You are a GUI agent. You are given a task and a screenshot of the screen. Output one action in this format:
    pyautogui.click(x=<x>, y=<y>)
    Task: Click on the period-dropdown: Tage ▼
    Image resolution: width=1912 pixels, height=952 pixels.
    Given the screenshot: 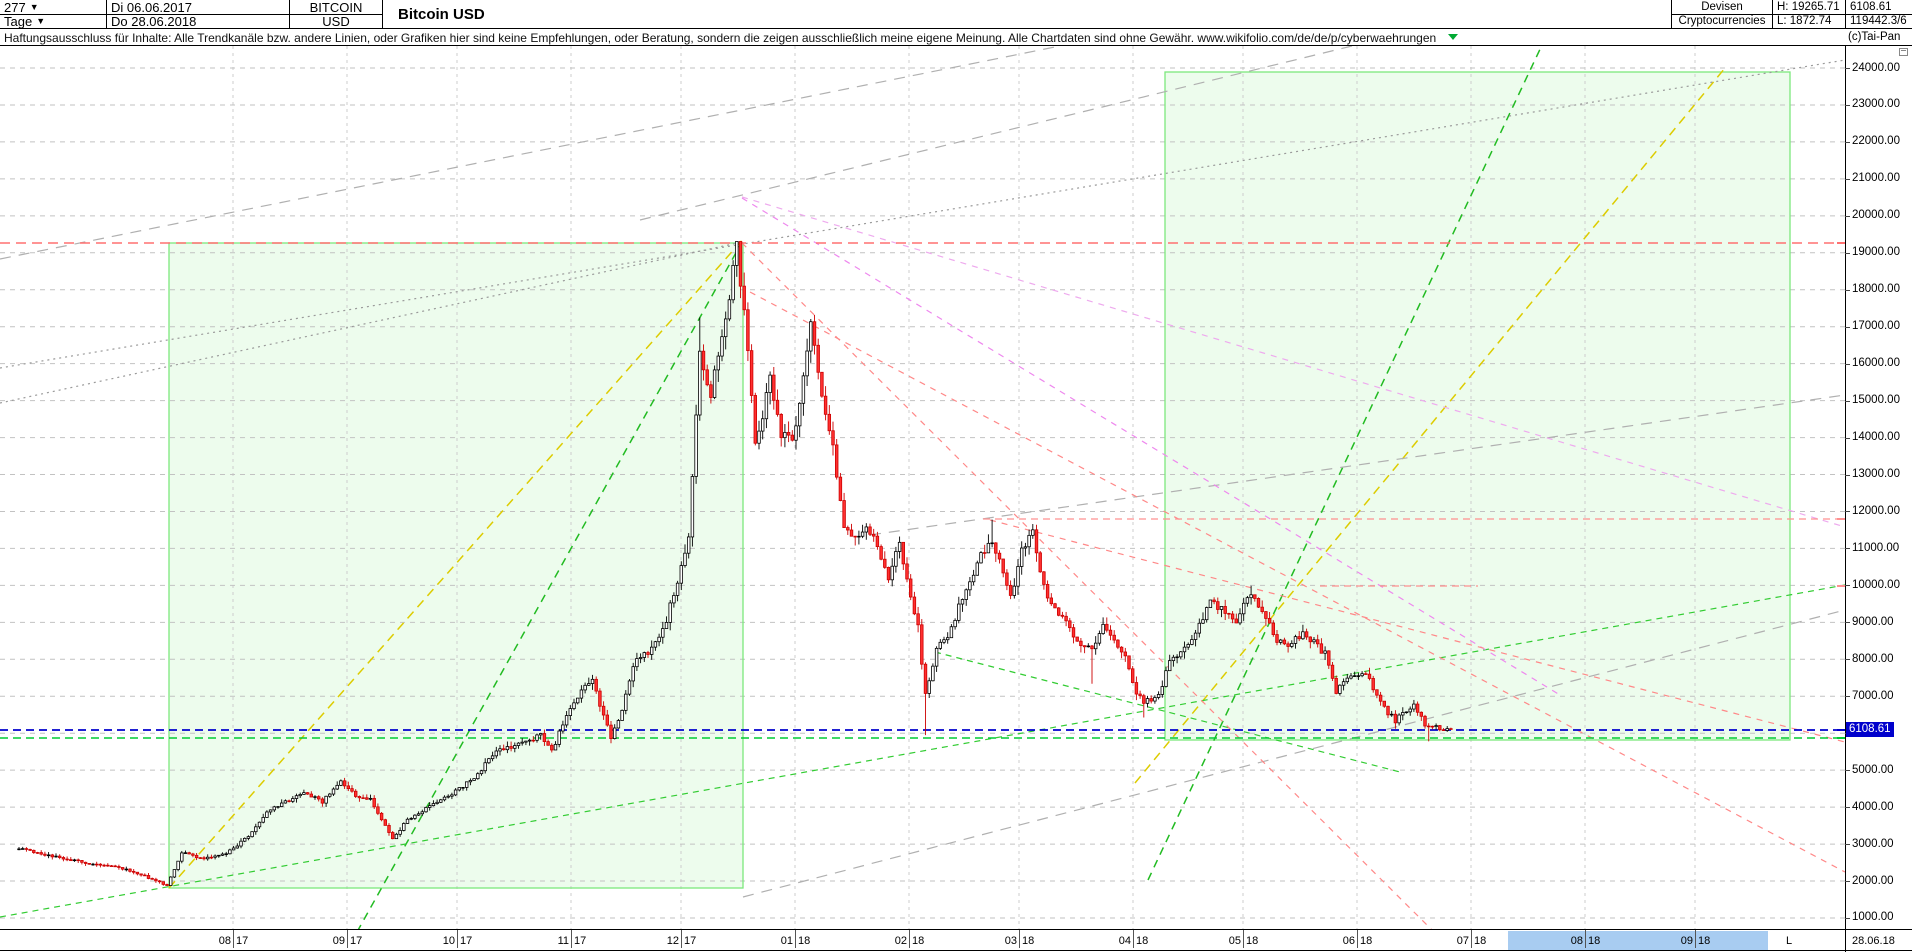 What is the action you would take?
    pyautogui.click(x=53, y=21)
    